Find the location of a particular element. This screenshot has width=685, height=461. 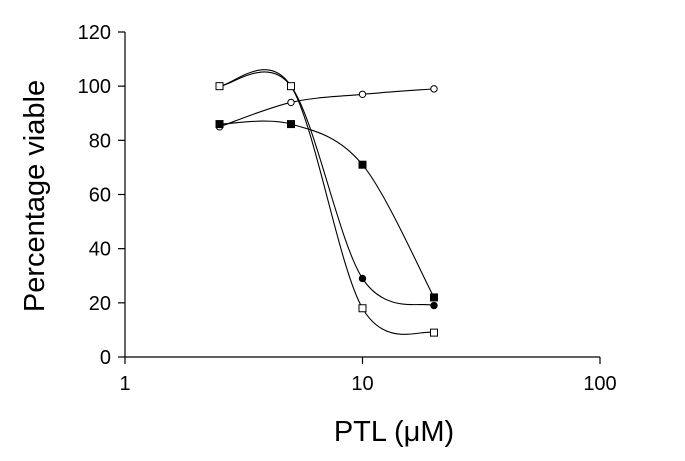

x-tick-label: 1 is located at coordinates (124, 384).